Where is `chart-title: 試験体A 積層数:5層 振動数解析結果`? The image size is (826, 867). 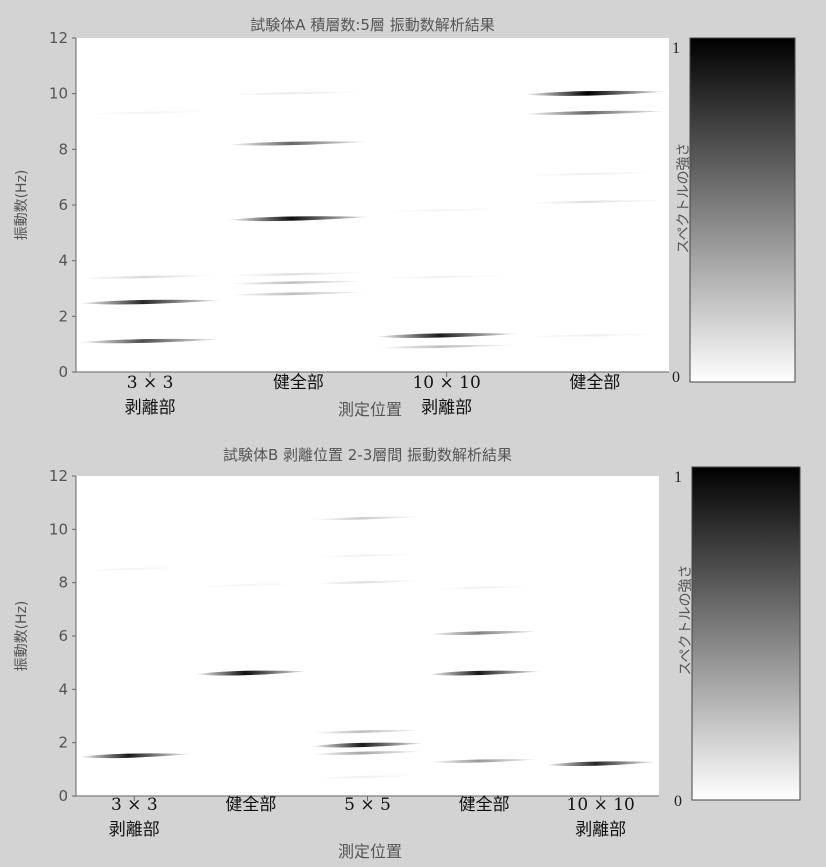 chart-title: 試験体A 積層数:5層 振動数解析結果 is located at coordinates (372, 25).